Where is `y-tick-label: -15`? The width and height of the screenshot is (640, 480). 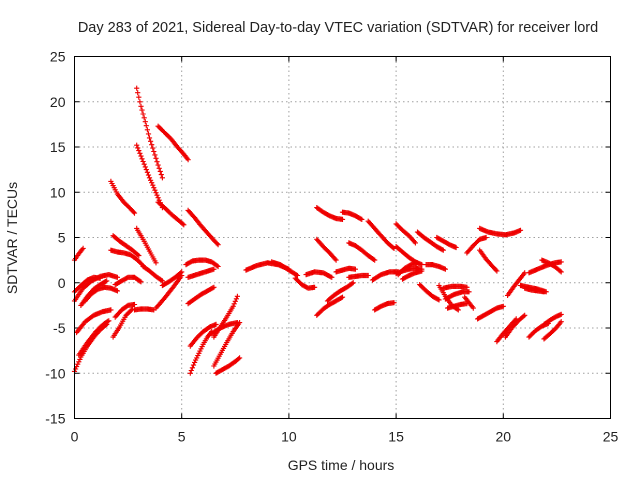
y-tick-label: -15 is located at coordinates (55, 419).